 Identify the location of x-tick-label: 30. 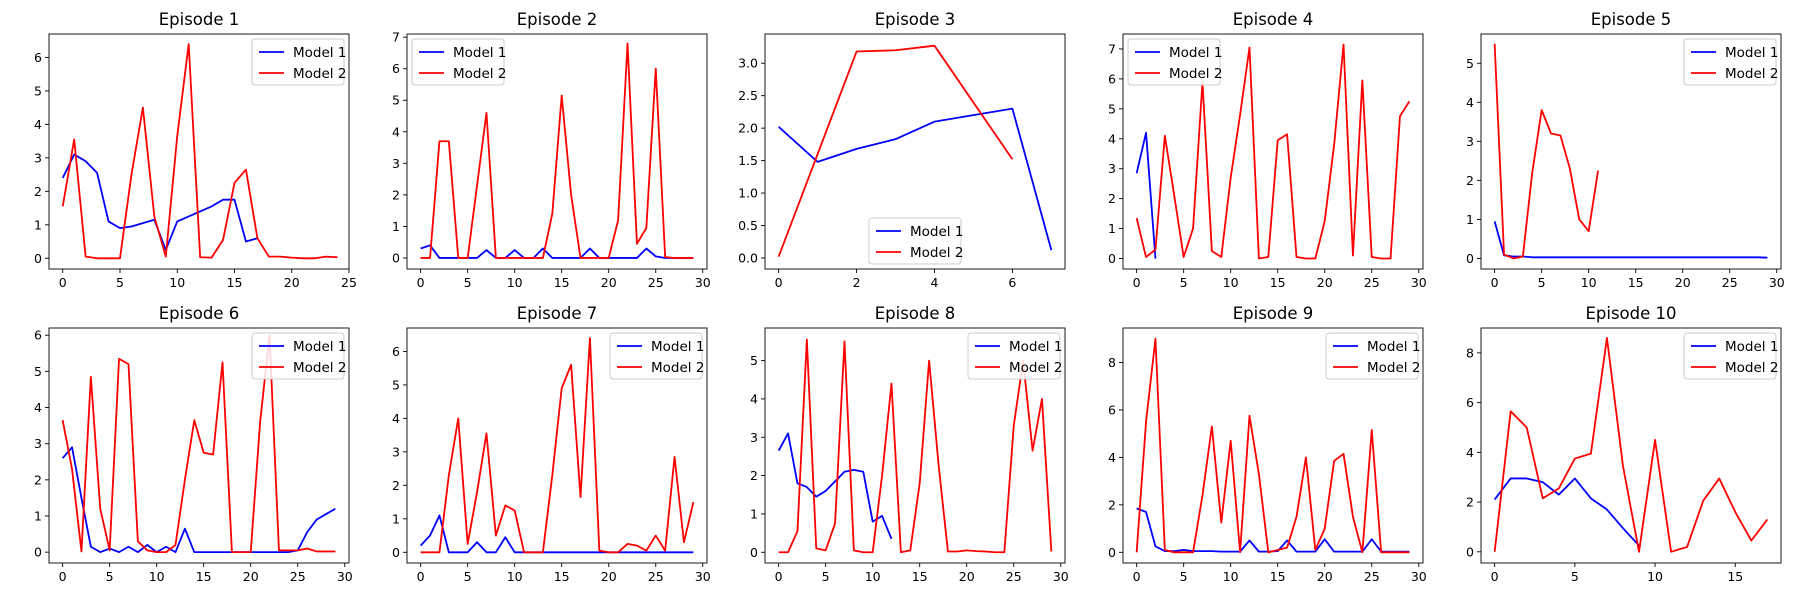
(1061, 576).